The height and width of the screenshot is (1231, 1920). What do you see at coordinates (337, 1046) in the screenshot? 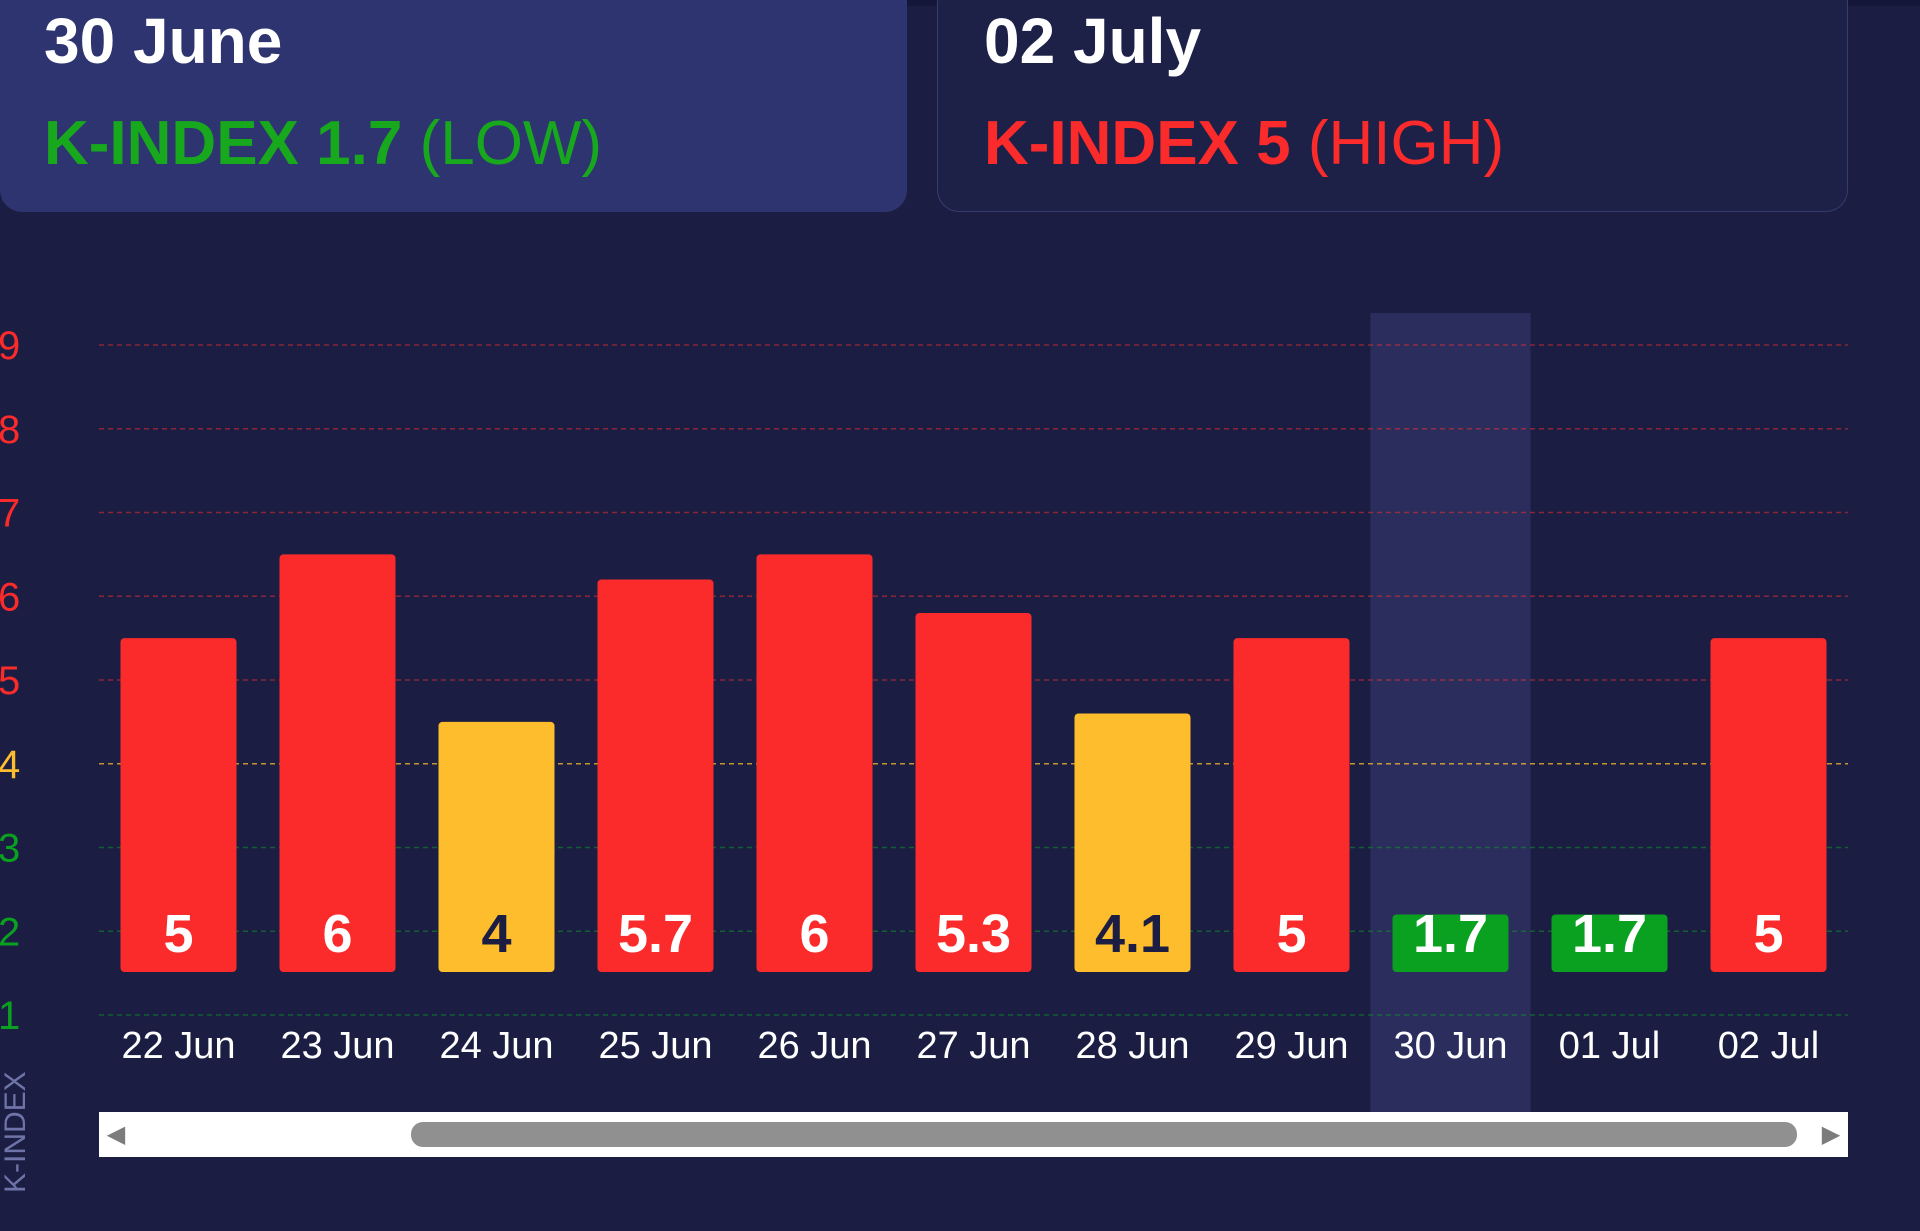
I see `x-tick-label: 23 Jun` at bounding box center [337, 1046].